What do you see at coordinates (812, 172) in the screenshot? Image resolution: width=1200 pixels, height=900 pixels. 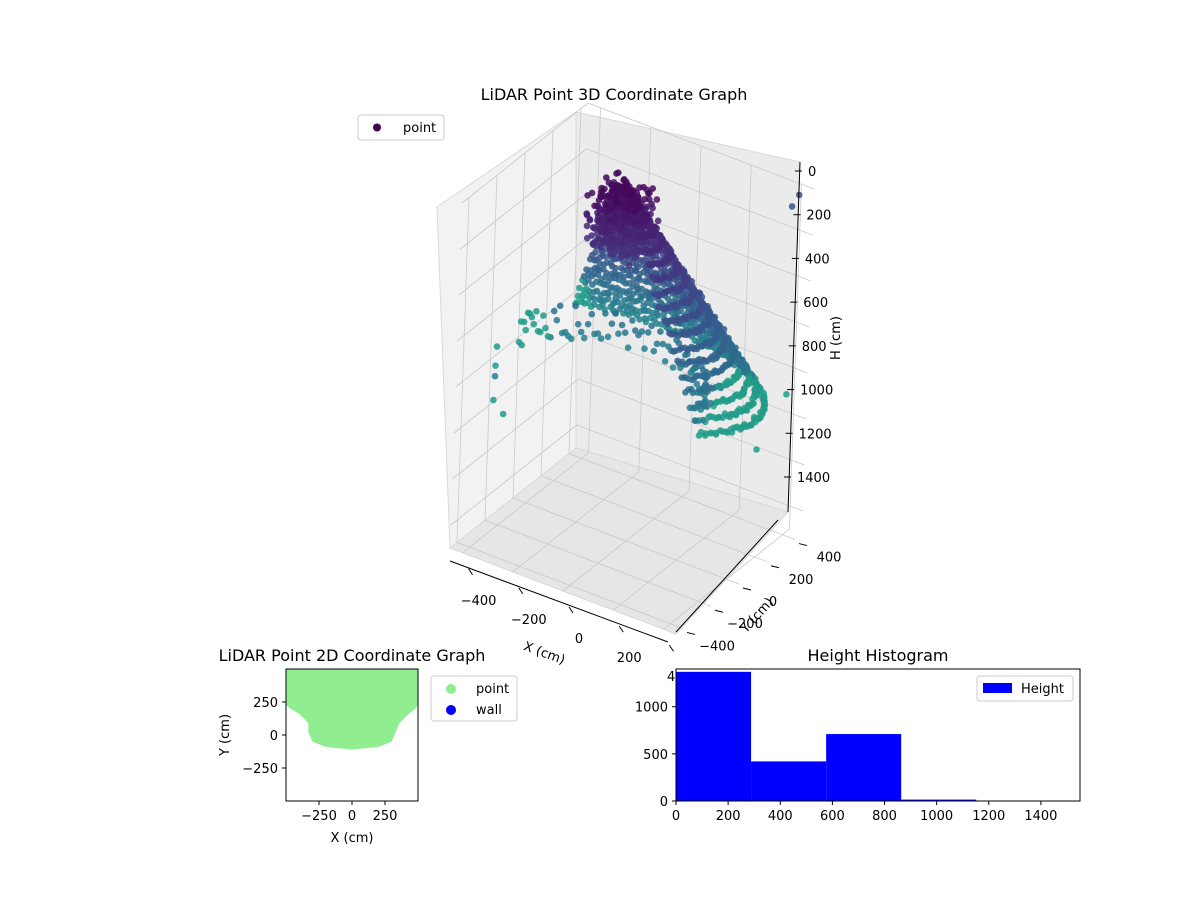 I see `z-tick-label-3d: 0` at bounding box center [812, 172].